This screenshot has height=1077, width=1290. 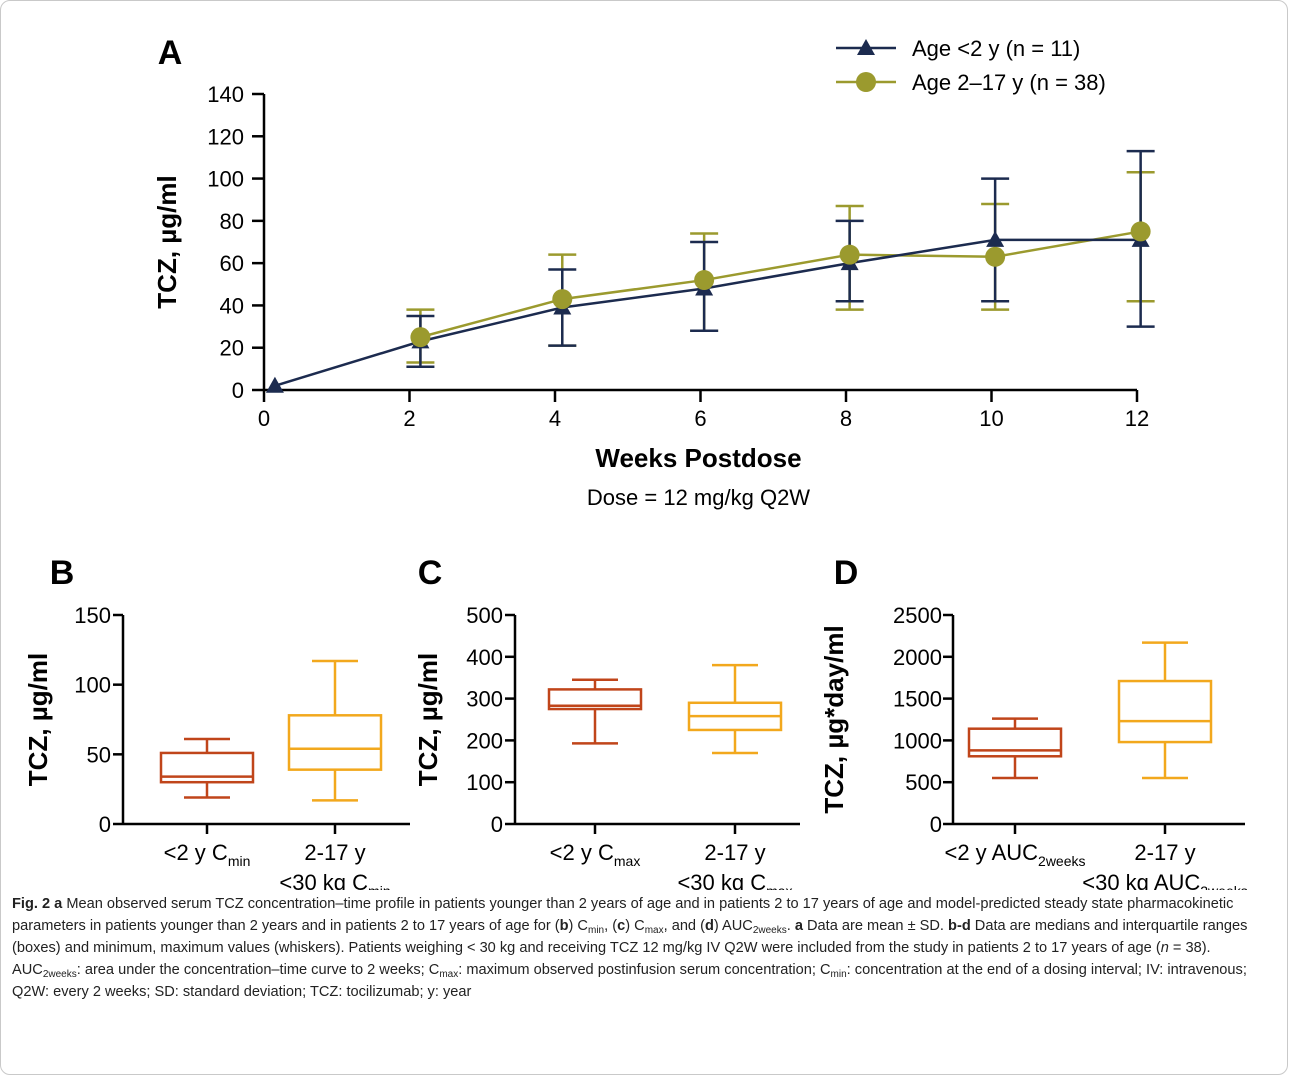 I want to click on category-label: <2 y AUC2weeks, so click(x=1014, y=854).